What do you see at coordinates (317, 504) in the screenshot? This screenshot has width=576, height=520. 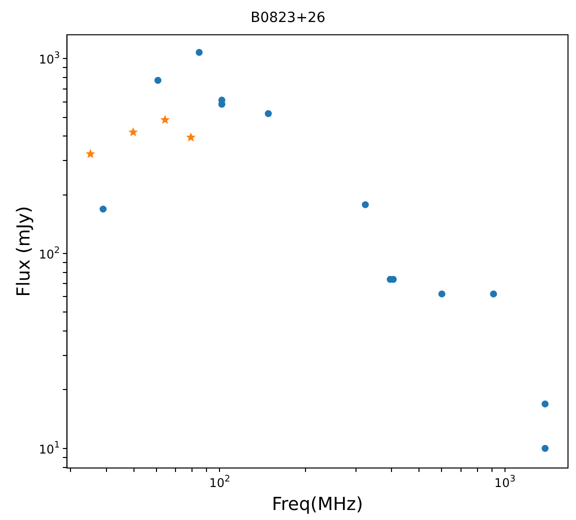 I see `x-axis-title: Freq(MHz)` at bounding box center [317, 504].